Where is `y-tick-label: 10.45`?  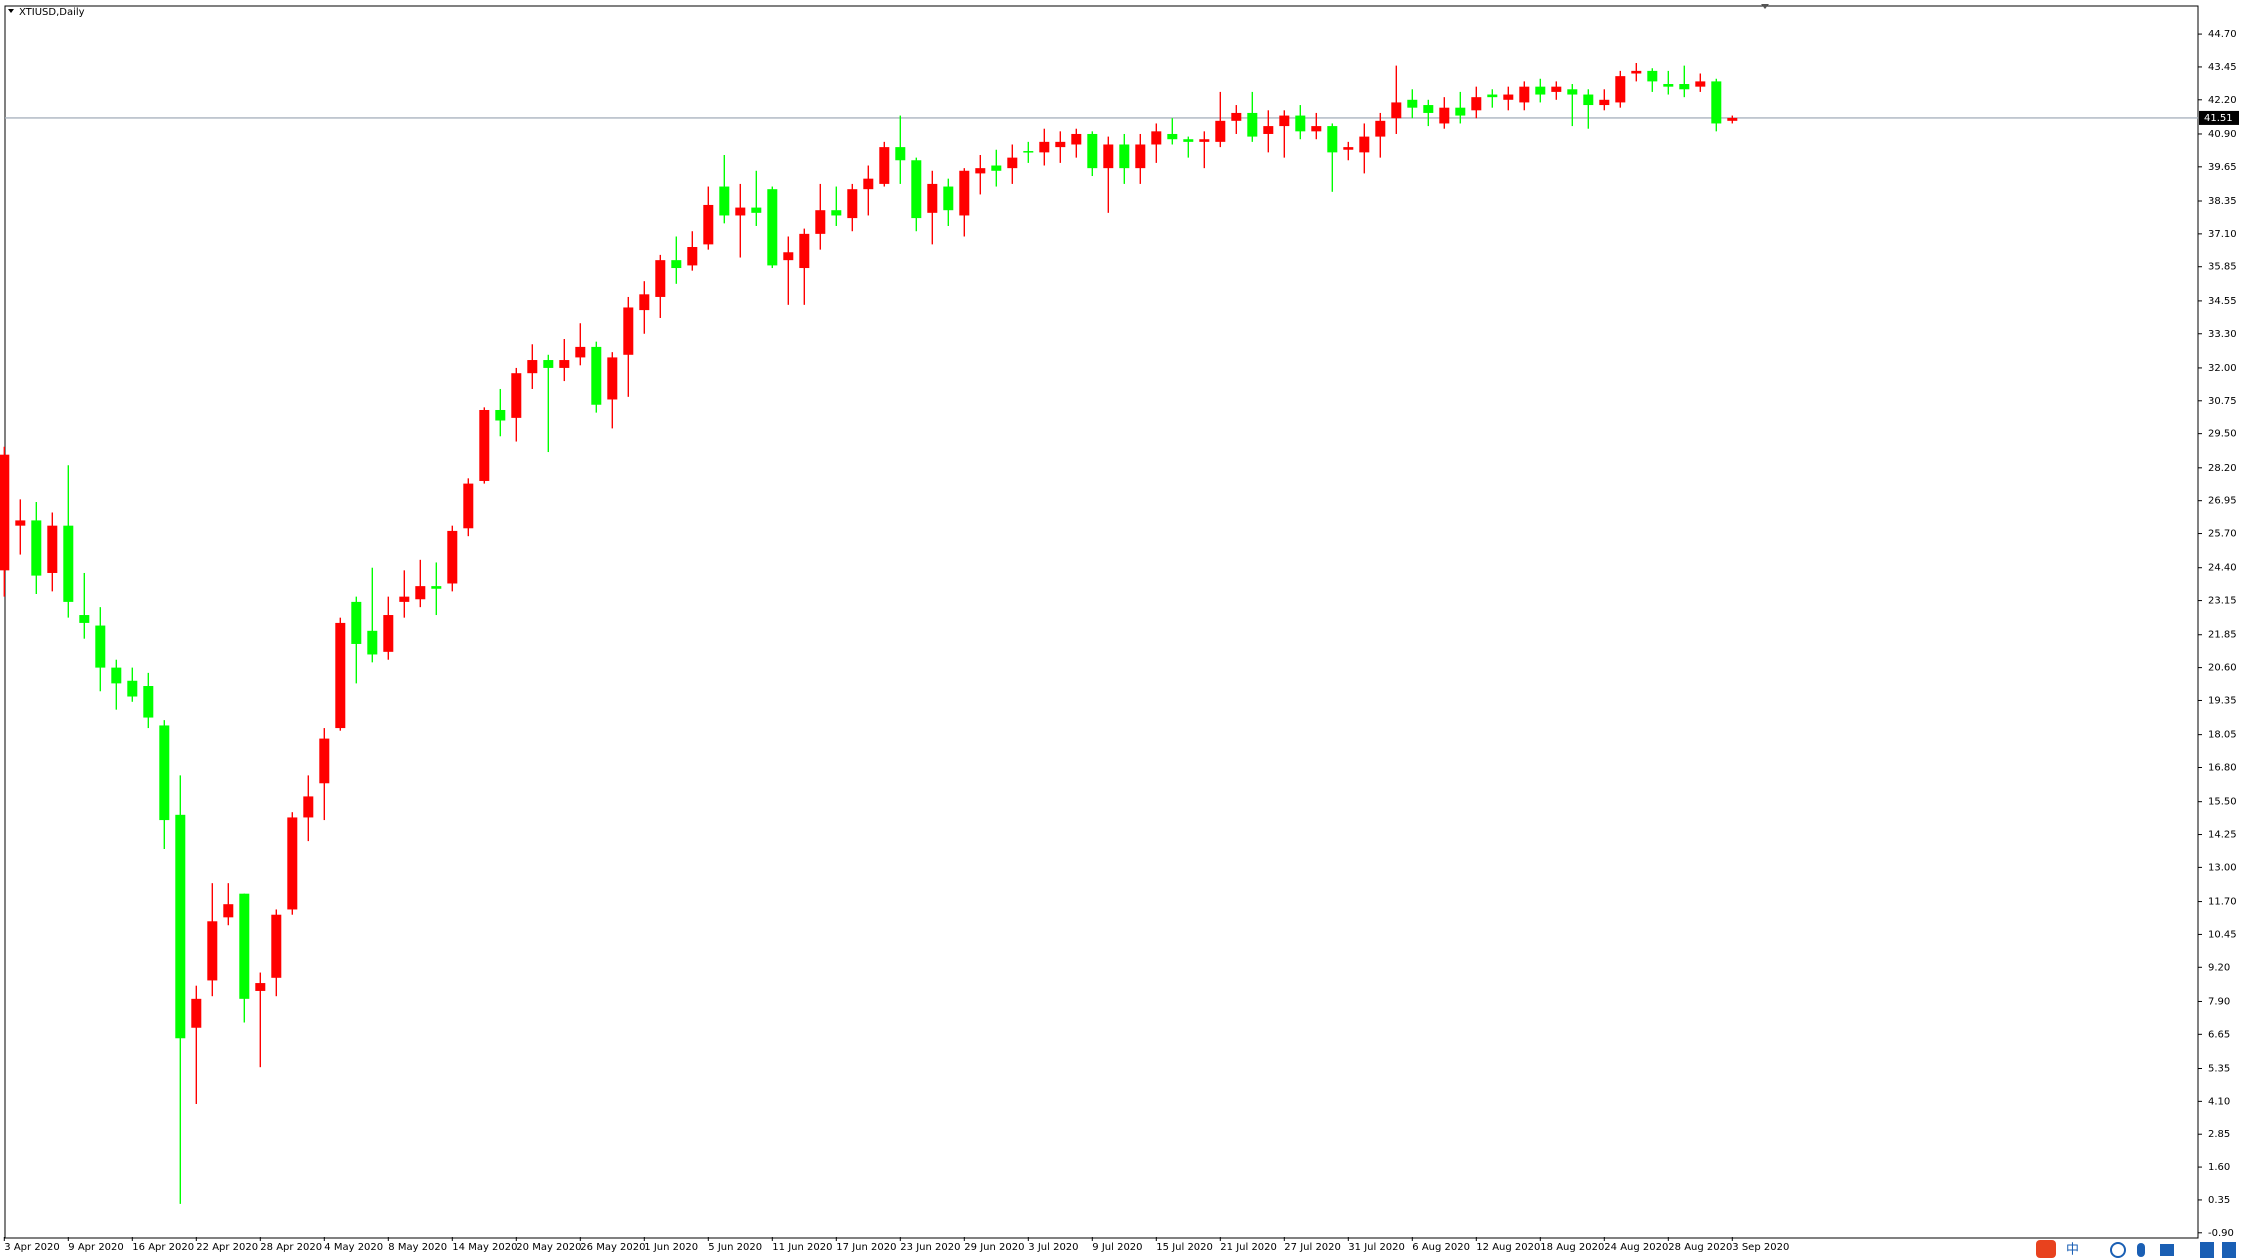 y-tick-label: 10.45 is located at coordinates (2222, 934).